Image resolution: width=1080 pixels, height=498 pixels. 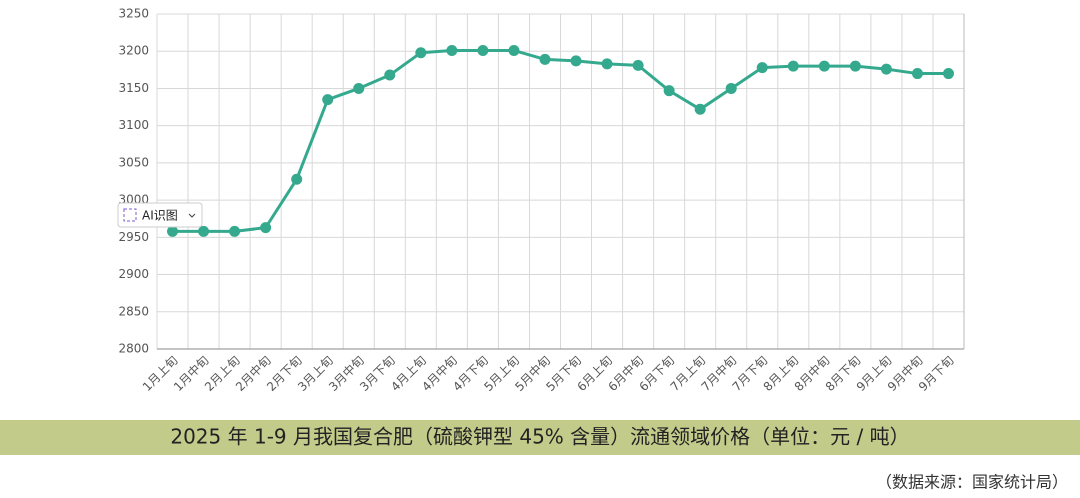 What do you see at coordinates (130, 215) in the screenshot?
I see `ai-icon` at bounding box center [130, 215].